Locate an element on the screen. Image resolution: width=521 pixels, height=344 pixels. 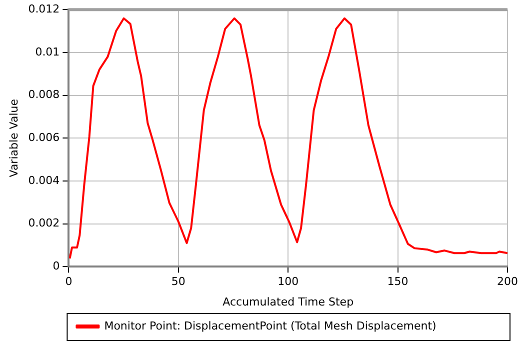
x-tick-label: 0 is located at coordinates (68, 281).